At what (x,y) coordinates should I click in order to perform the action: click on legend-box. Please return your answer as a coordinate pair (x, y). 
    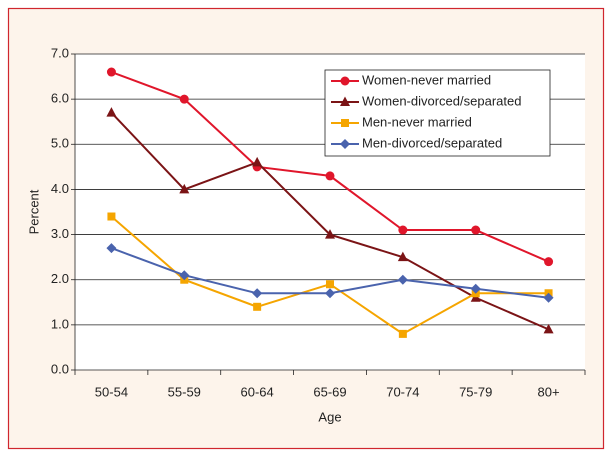
    Looking at the image, I should click on (437, 113).